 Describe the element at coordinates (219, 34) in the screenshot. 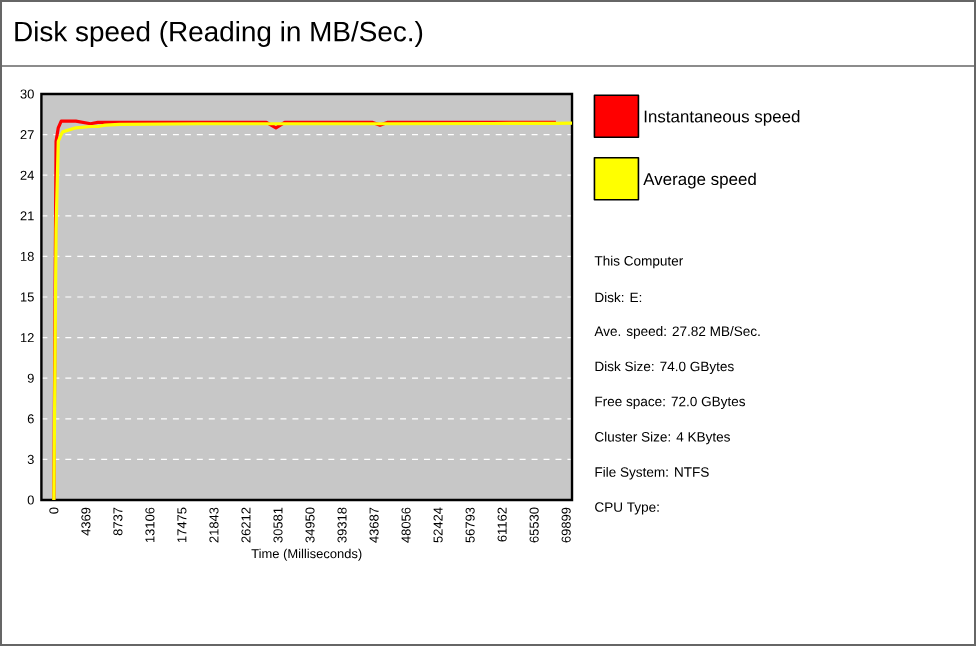

I see `chart-title: Disk speed (Reading in MB/Sec.)` at that location.